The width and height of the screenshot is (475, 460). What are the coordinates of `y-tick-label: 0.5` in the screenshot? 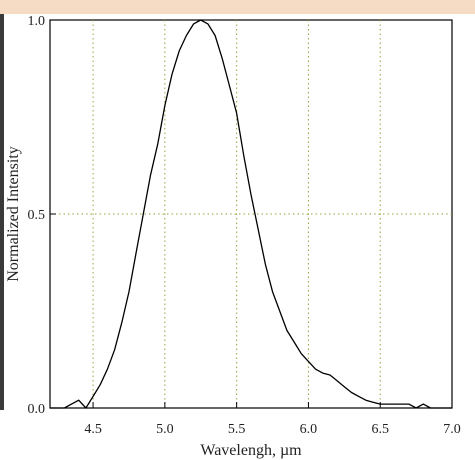 It's located at (37, 215).